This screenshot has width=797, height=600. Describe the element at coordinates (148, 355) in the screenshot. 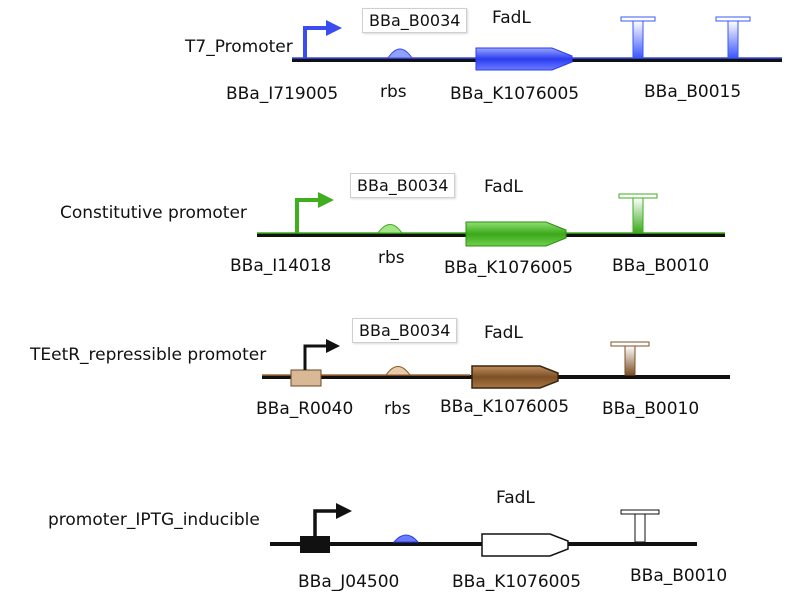

I see `promoter-name-label: TEetR_repressible promoter` at that location.